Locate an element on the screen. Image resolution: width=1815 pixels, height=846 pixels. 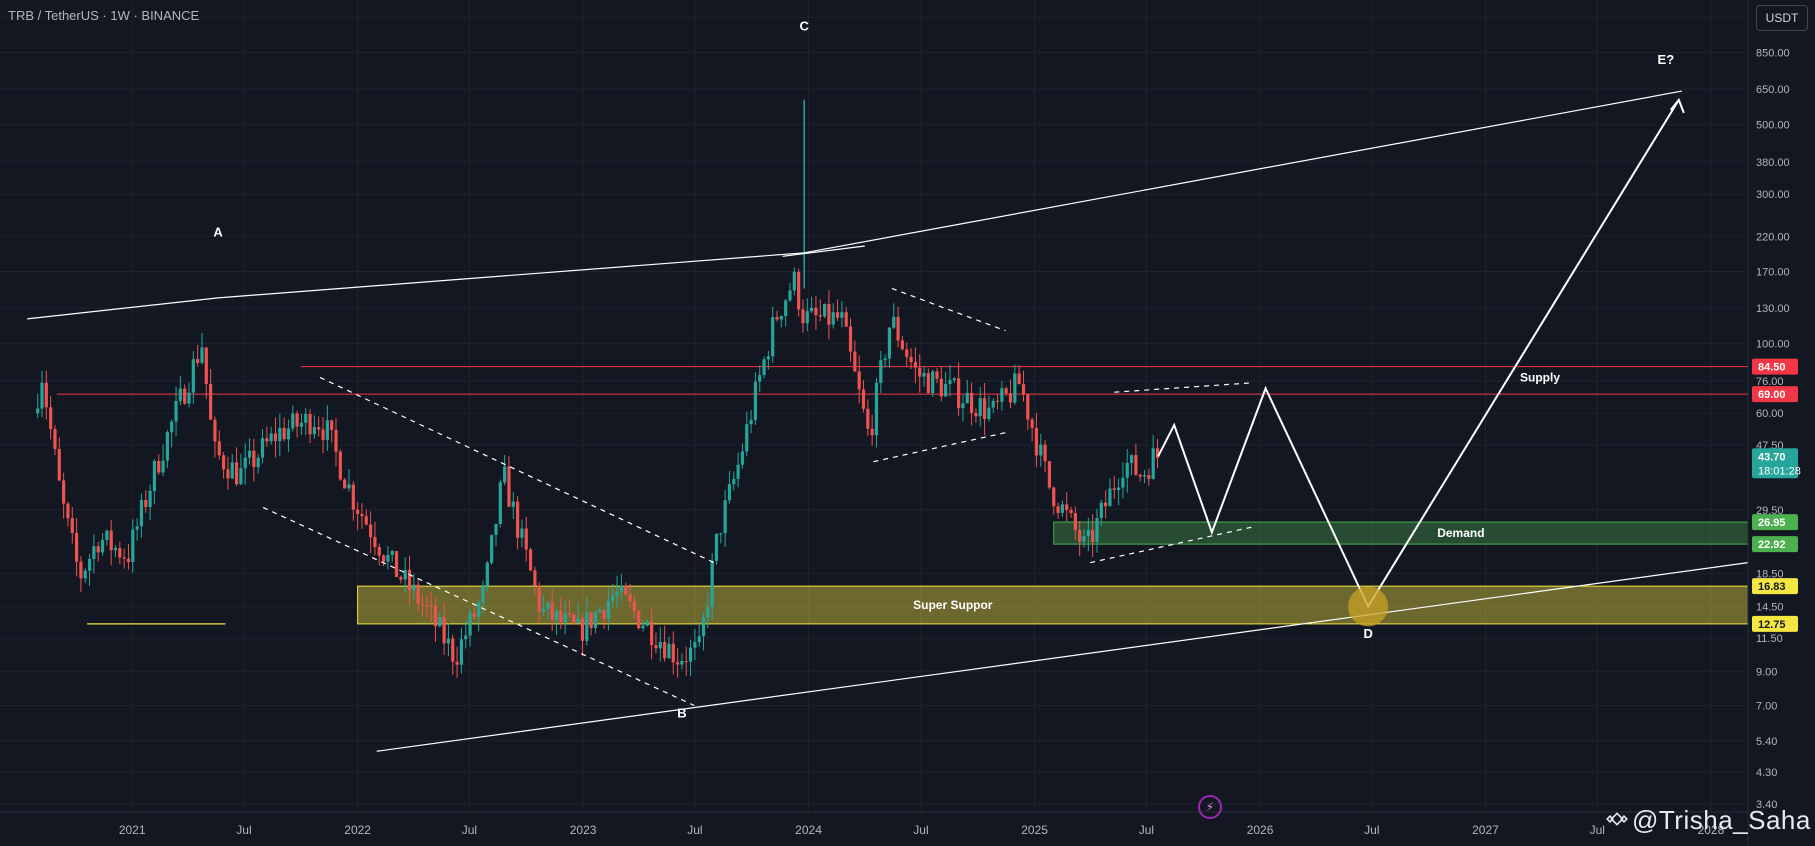
price-tick-label: 850.00 is located at coordinates (1773, 53).